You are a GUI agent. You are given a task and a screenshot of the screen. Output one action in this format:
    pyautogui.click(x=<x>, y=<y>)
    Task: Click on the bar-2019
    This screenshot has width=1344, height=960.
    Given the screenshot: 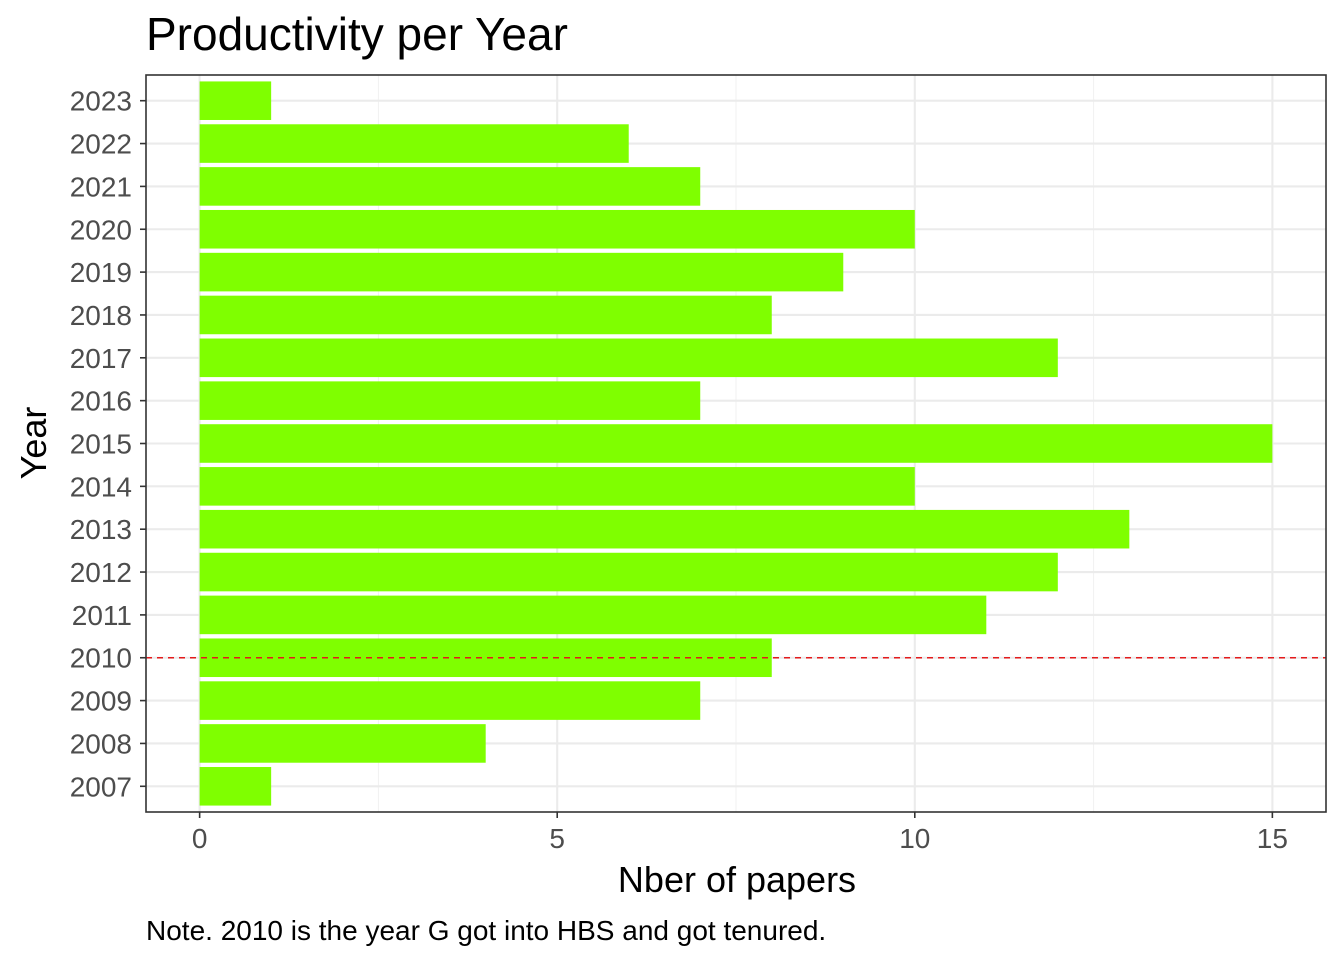 What is the action you would take?
    pyautogui.click(x=521, y=272)
    